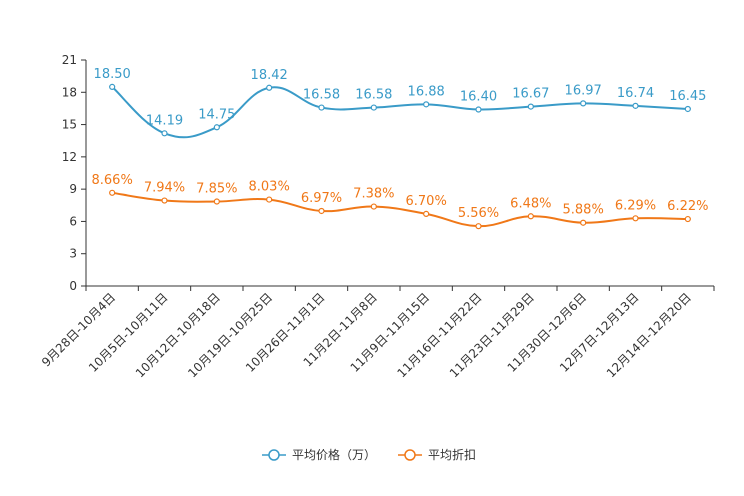 Image resolution: width=744 pixels, height=496 pixels. What do you see at coordinates (69, 92) in the screenshot?
I see `y-tick-label: 18` at bounding box center [69, 92].